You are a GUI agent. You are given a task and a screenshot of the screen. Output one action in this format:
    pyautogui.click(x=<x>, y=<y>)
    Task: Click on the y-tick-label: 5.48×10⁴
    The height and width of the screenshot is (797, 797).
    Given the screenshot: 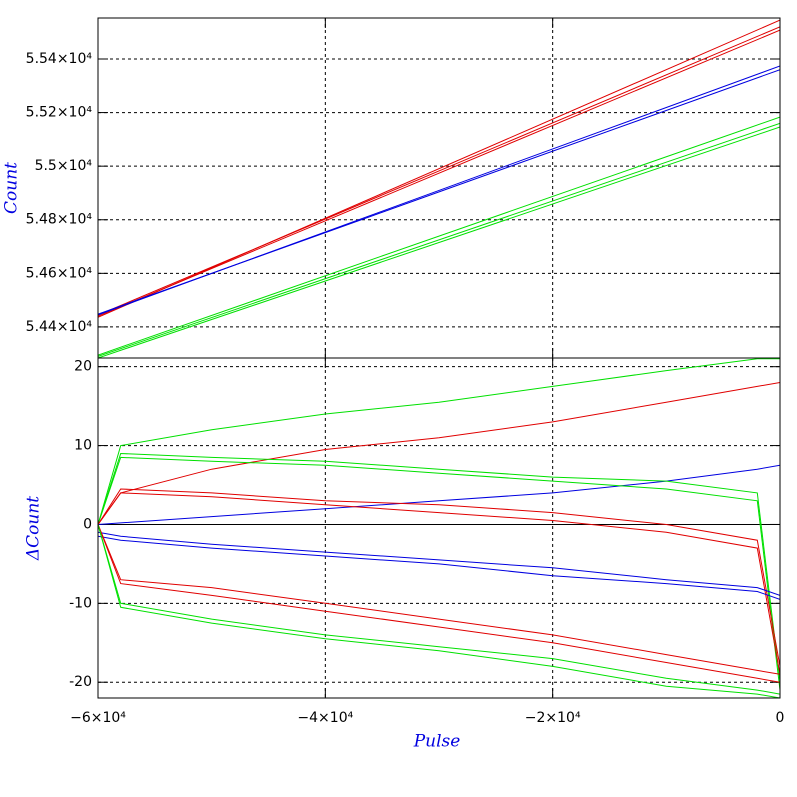 What is the action you would take?
    pyautogui.click(x=59, y=220)
    